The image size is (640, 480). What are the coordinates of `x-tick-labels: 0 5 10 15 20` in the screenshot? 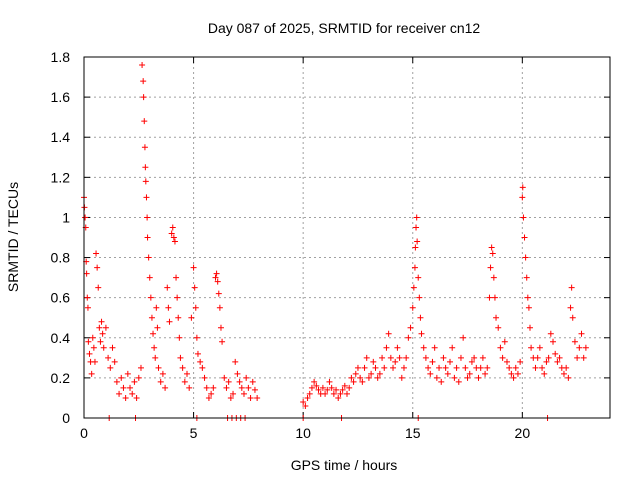 It's located at (305, 433).